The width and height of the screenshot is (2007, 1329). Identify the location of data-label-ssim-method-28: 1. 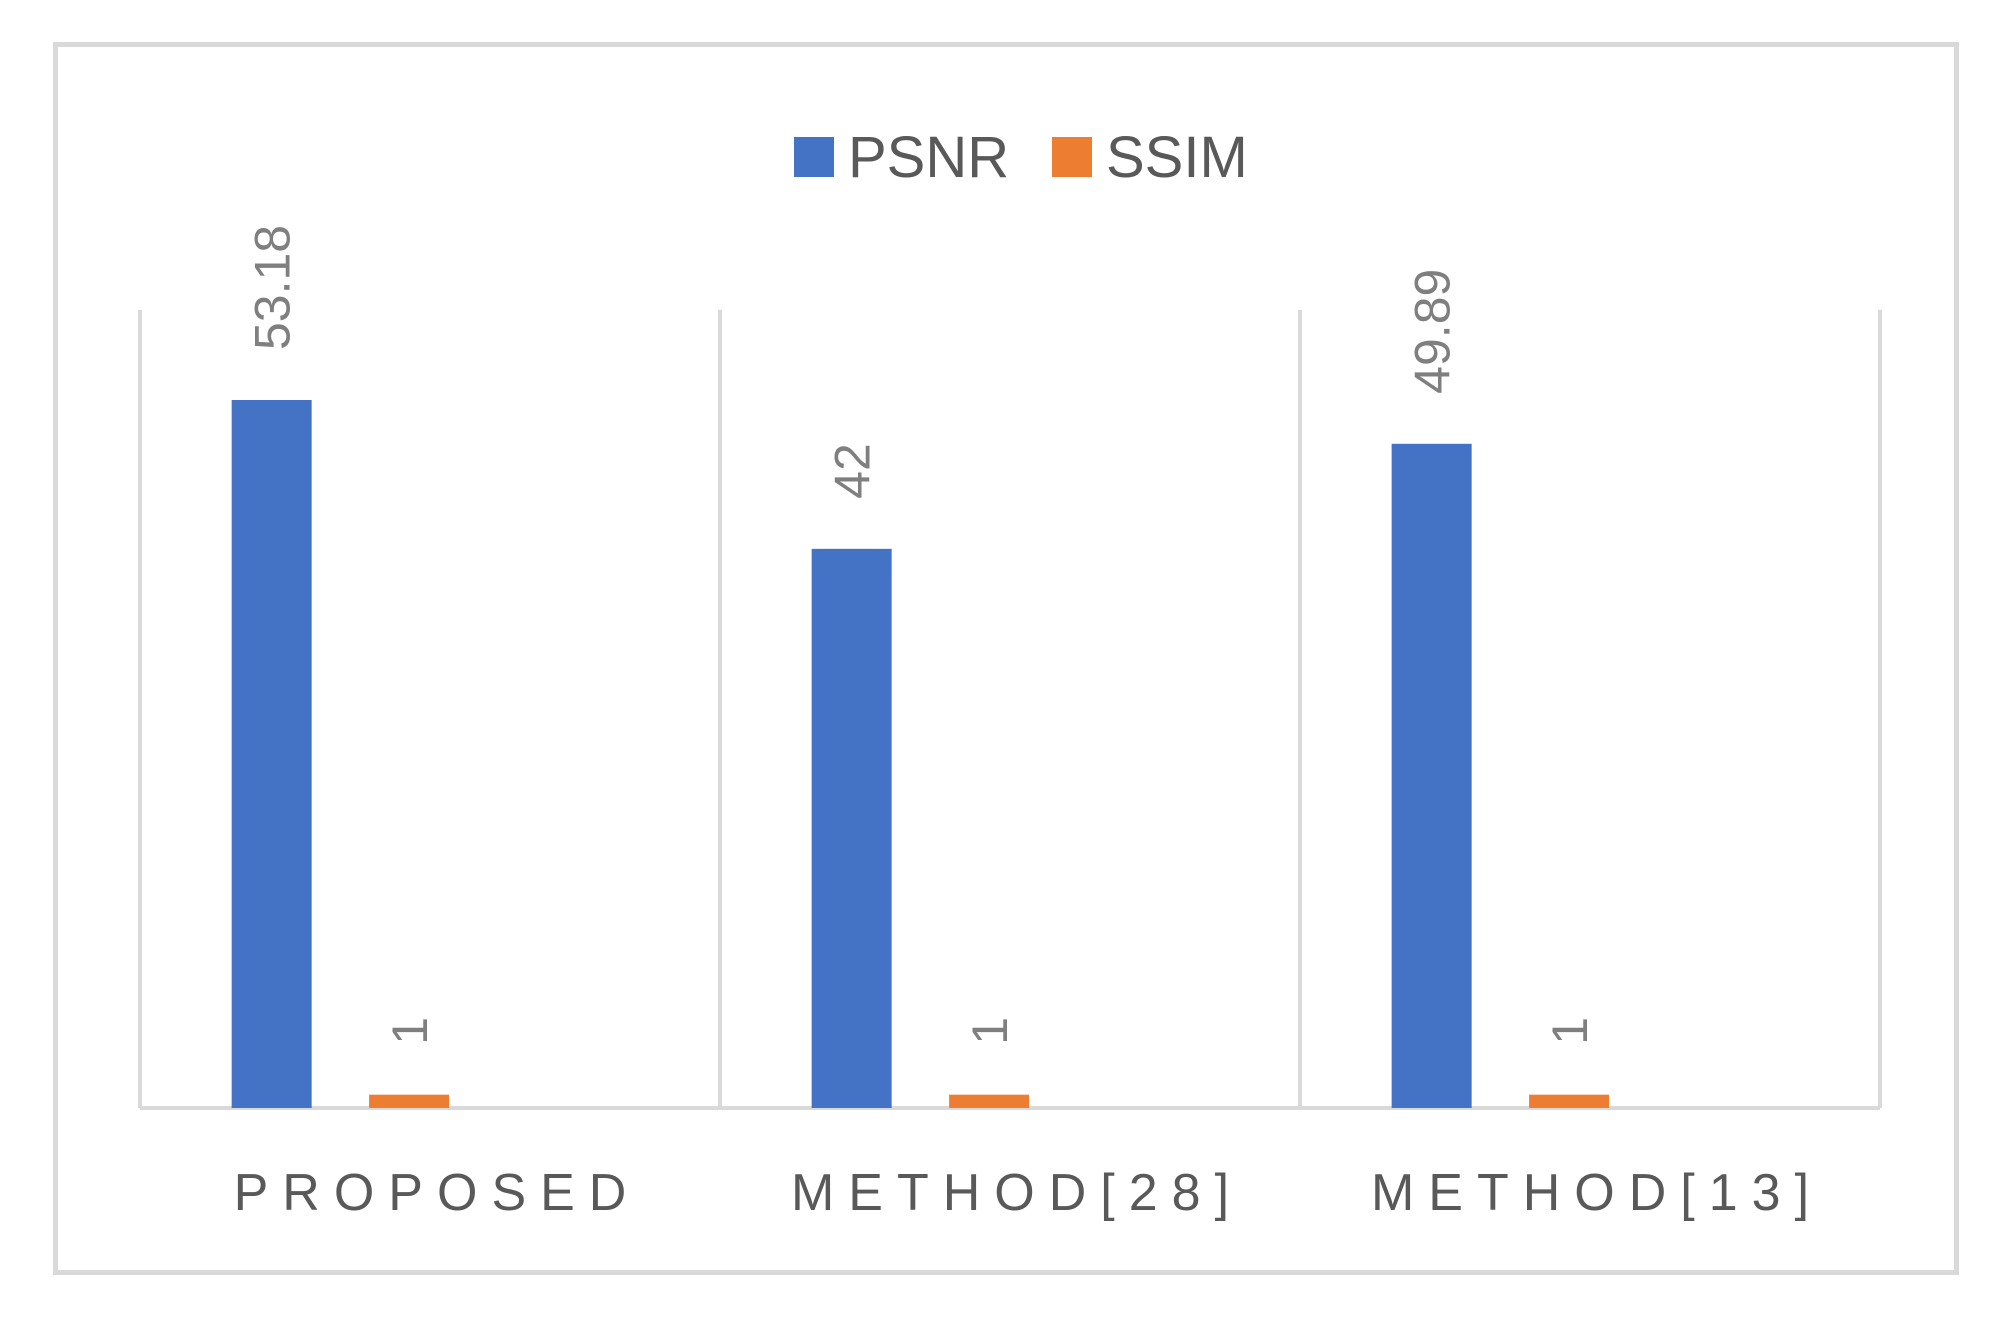
(990, 1031).